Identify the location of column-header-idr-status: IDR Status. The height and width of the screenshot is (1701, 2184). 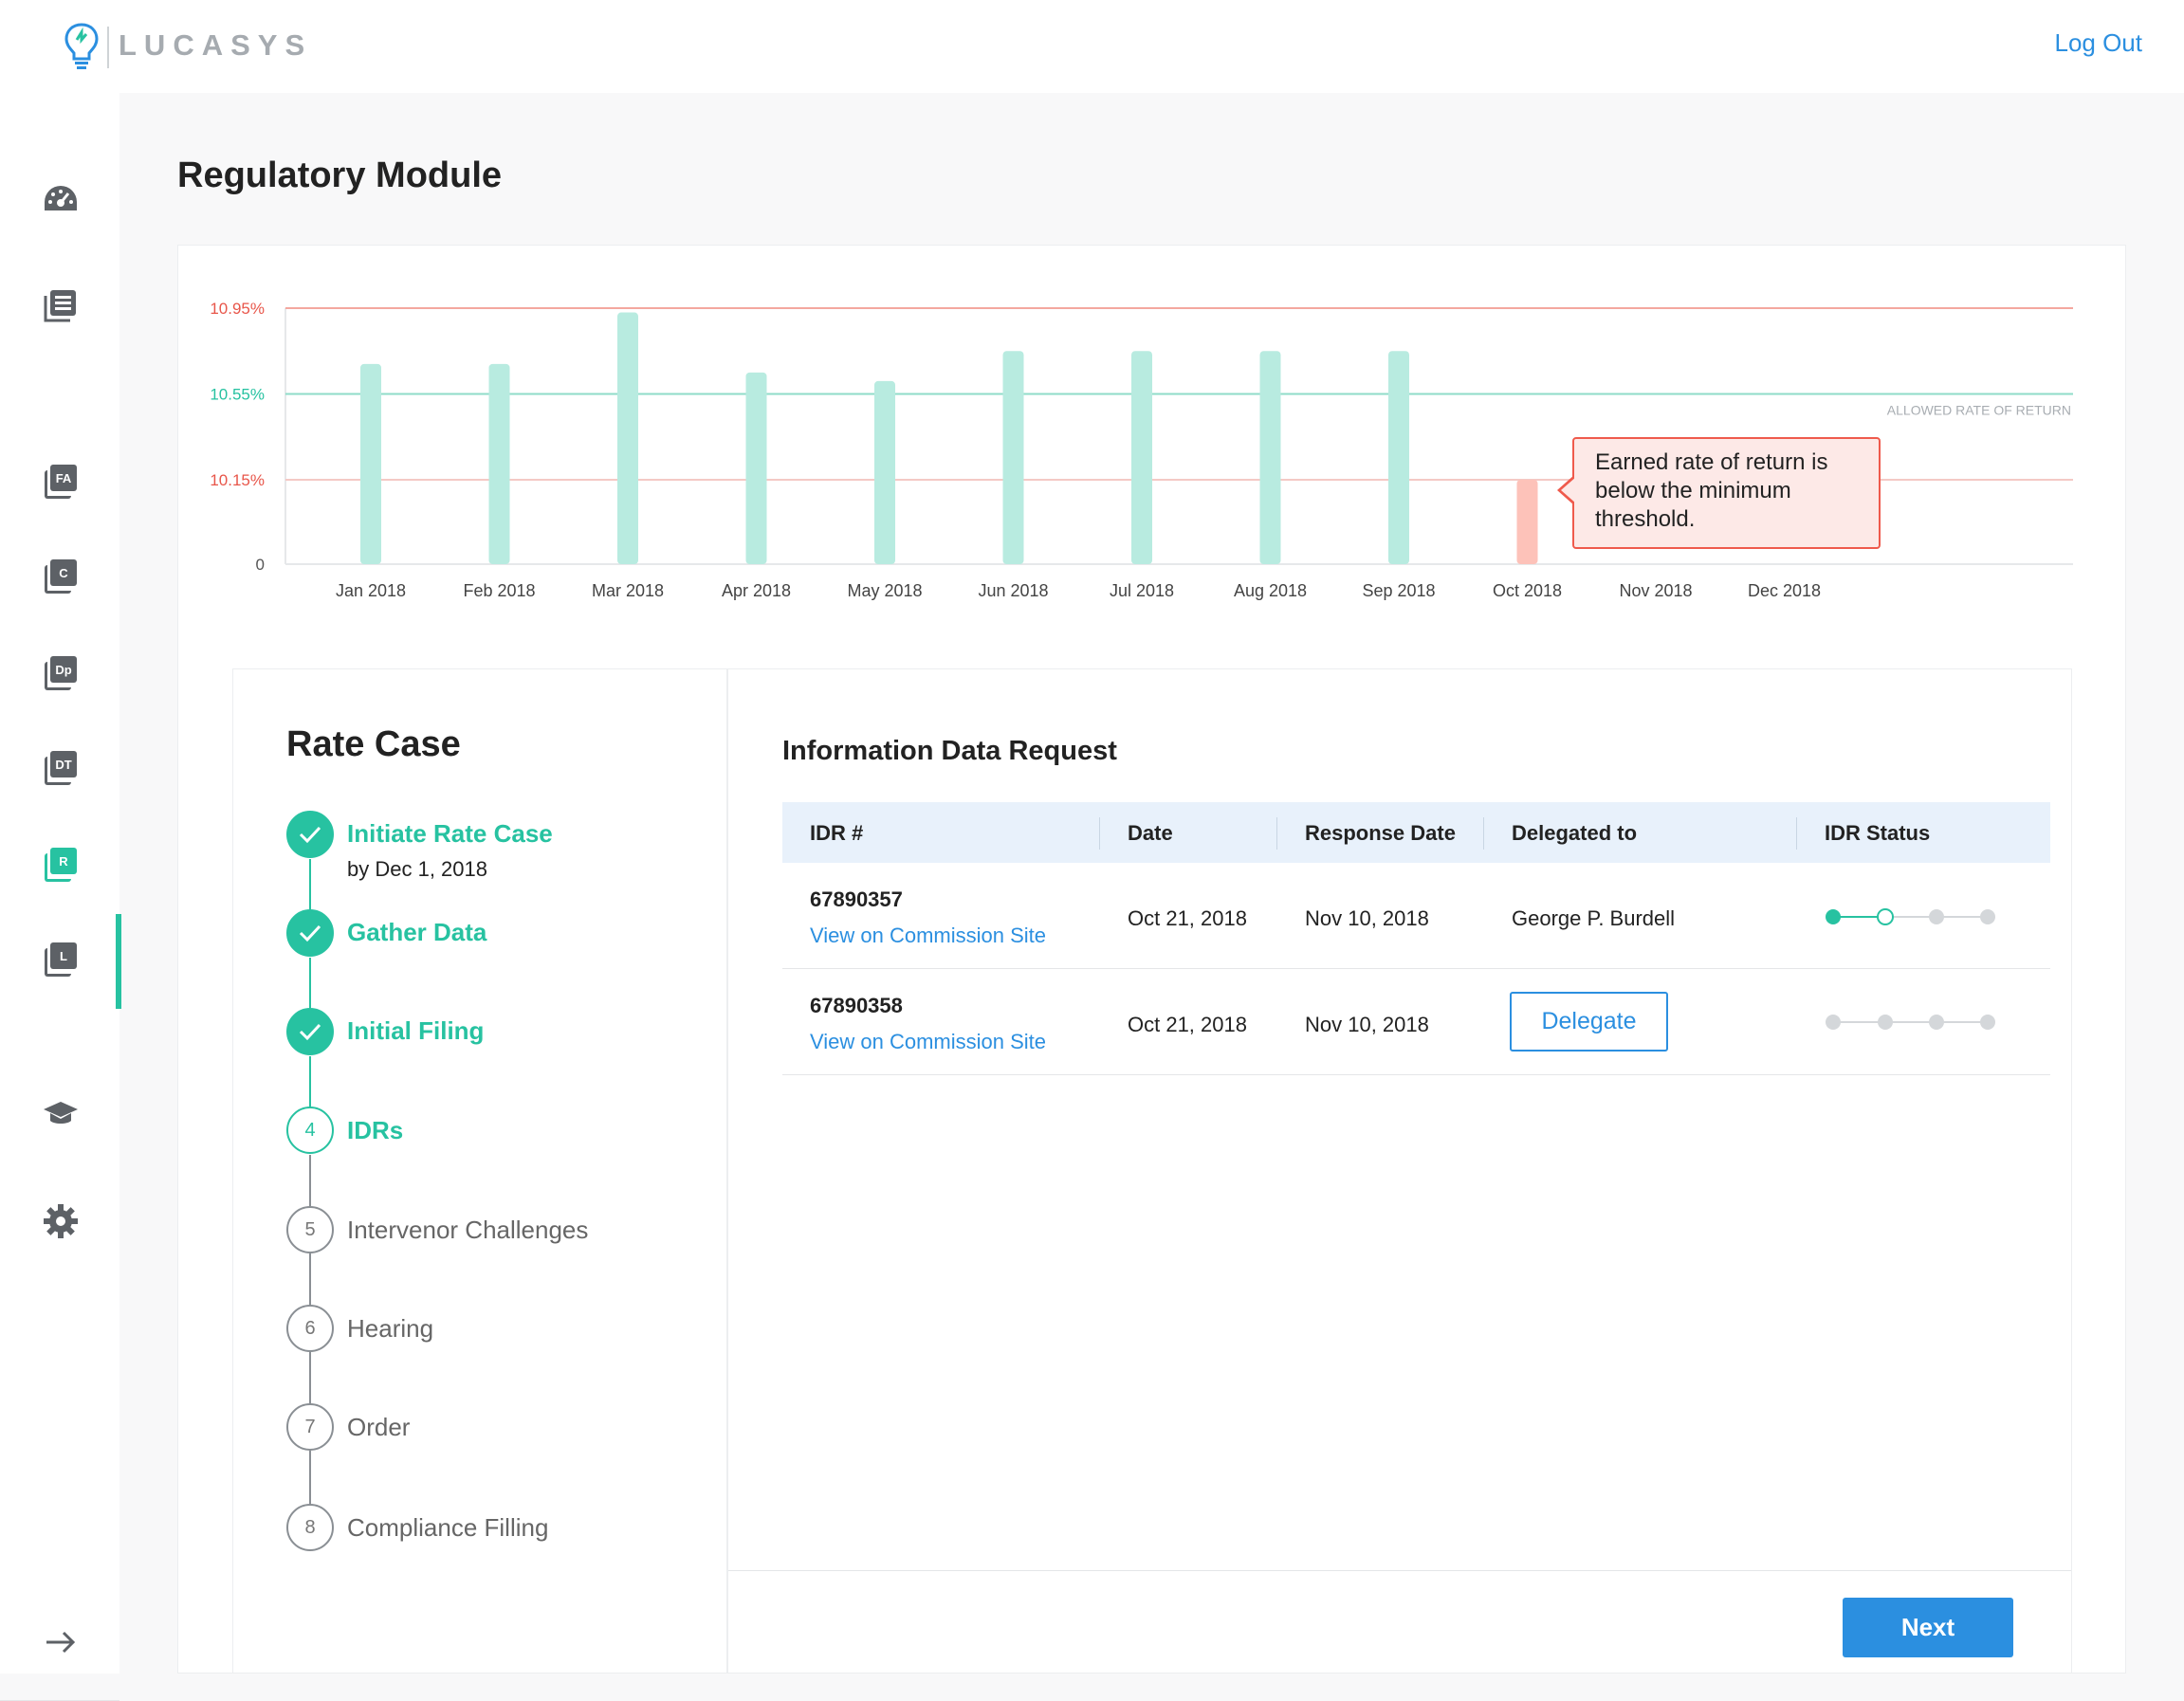
(1878, 833).